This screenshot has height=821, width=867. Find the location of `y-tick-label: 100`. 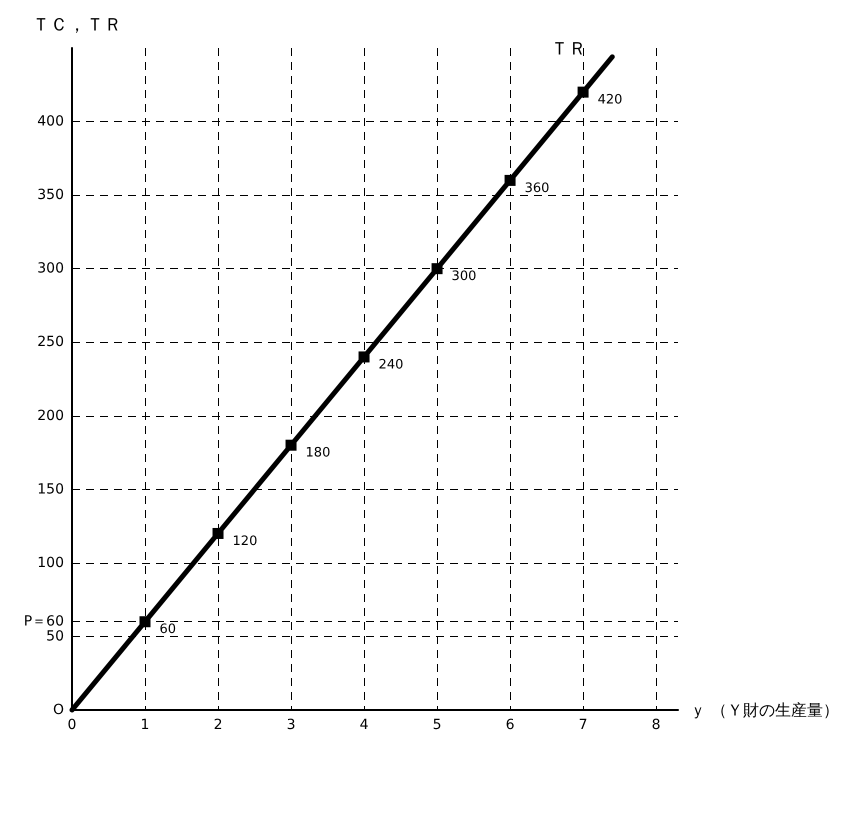

y-tick-label: 100 is located at coordinates (50, 562).